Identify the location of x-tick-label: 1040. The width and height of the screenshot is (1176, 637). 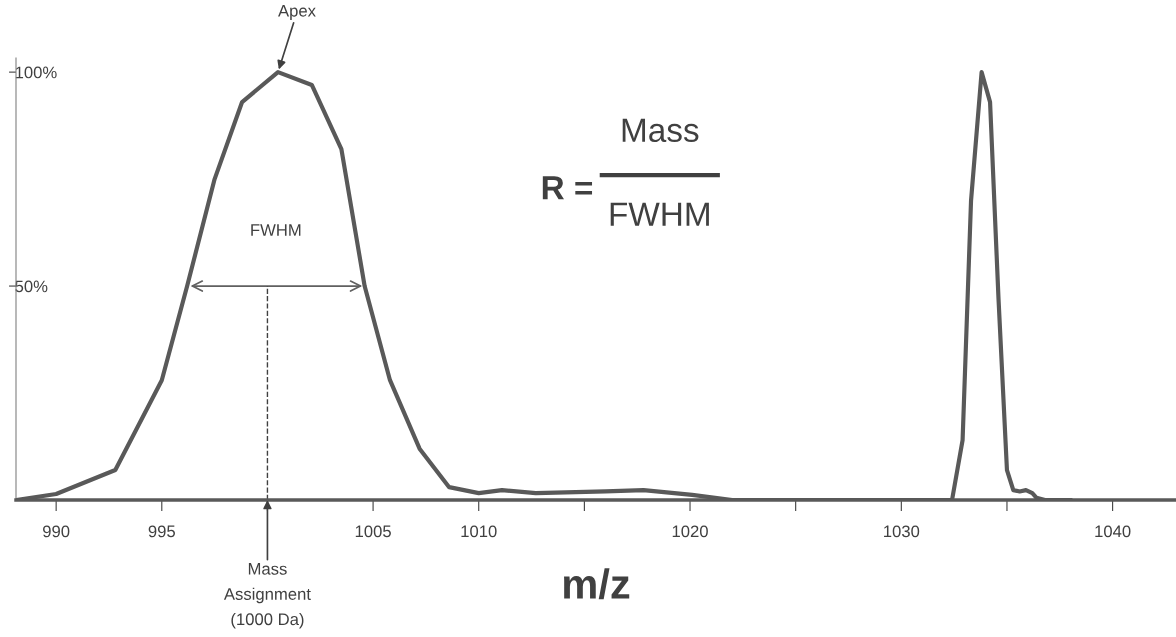
(1113, 531).